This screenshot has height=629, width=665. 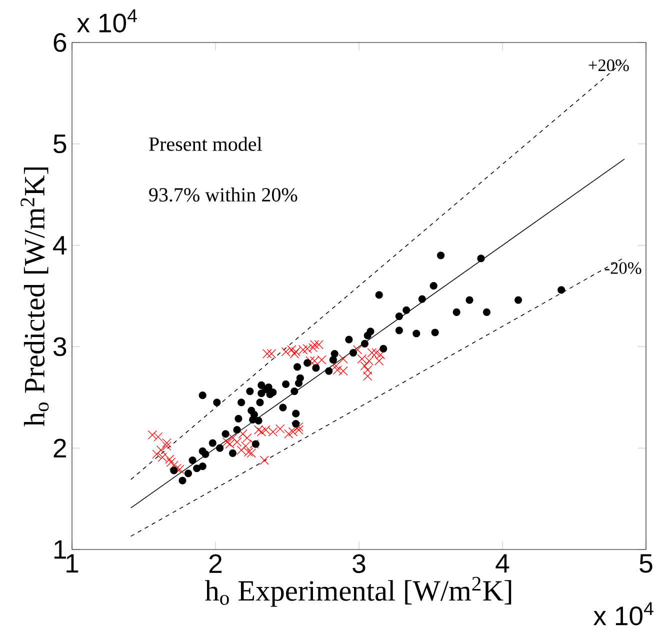 I want to click on annotation: 93.7% within 20%, so click(x=223, y=195).